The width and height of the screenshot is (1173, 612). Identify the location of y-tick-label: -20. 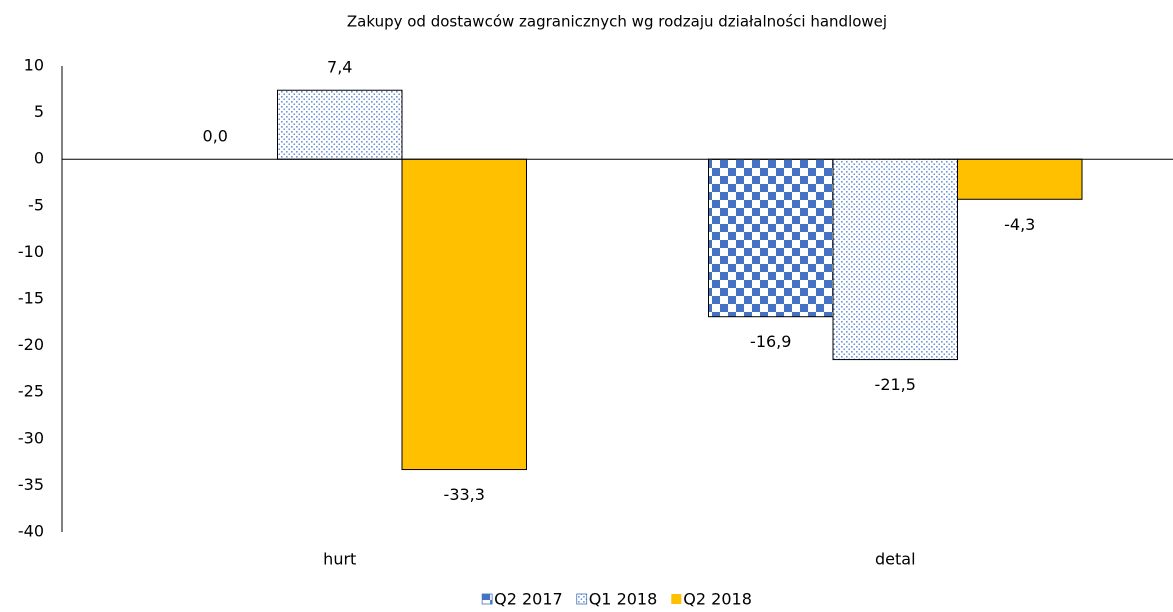
(31, 344).